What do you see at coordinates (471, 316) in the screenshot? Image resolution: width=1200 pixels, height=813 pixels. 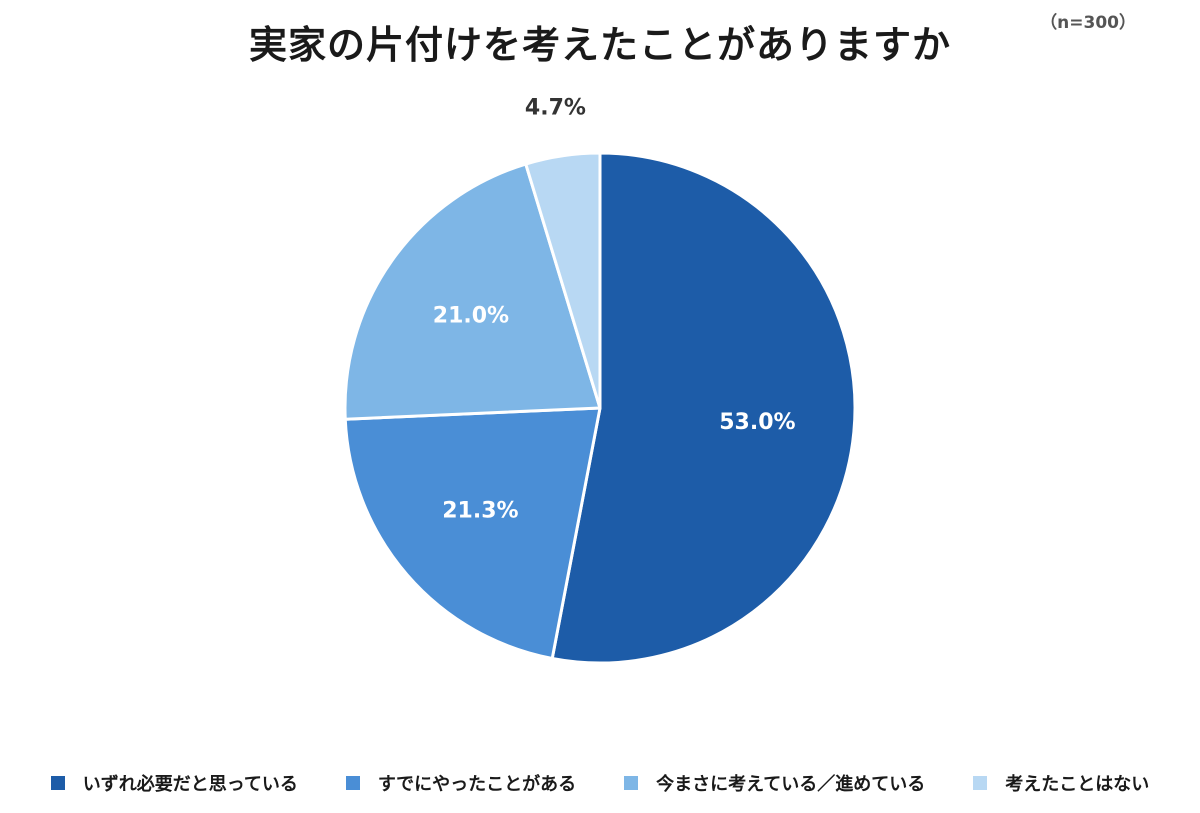 I see `data-label-2: 21.0%` at bounding box center [471, 316].